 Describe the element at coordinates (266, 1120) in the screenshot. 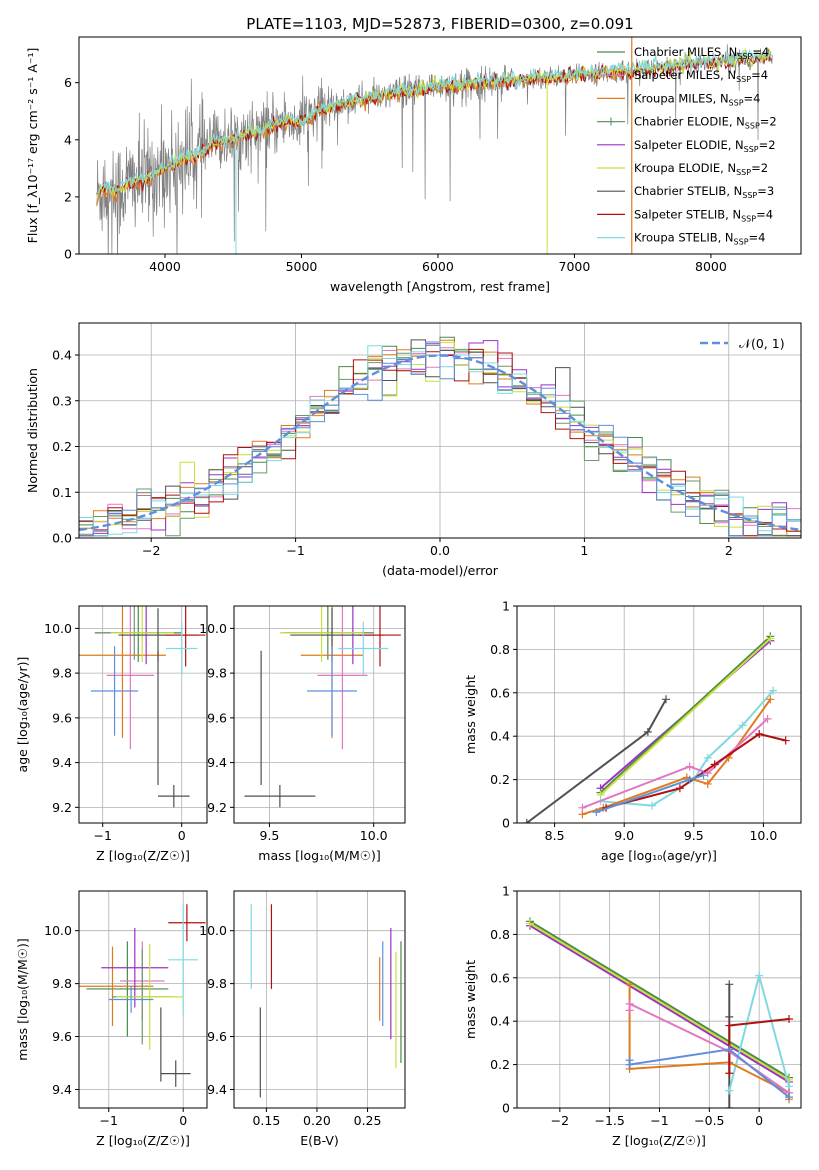

I see `x-tick-label: 0.15` at that location.